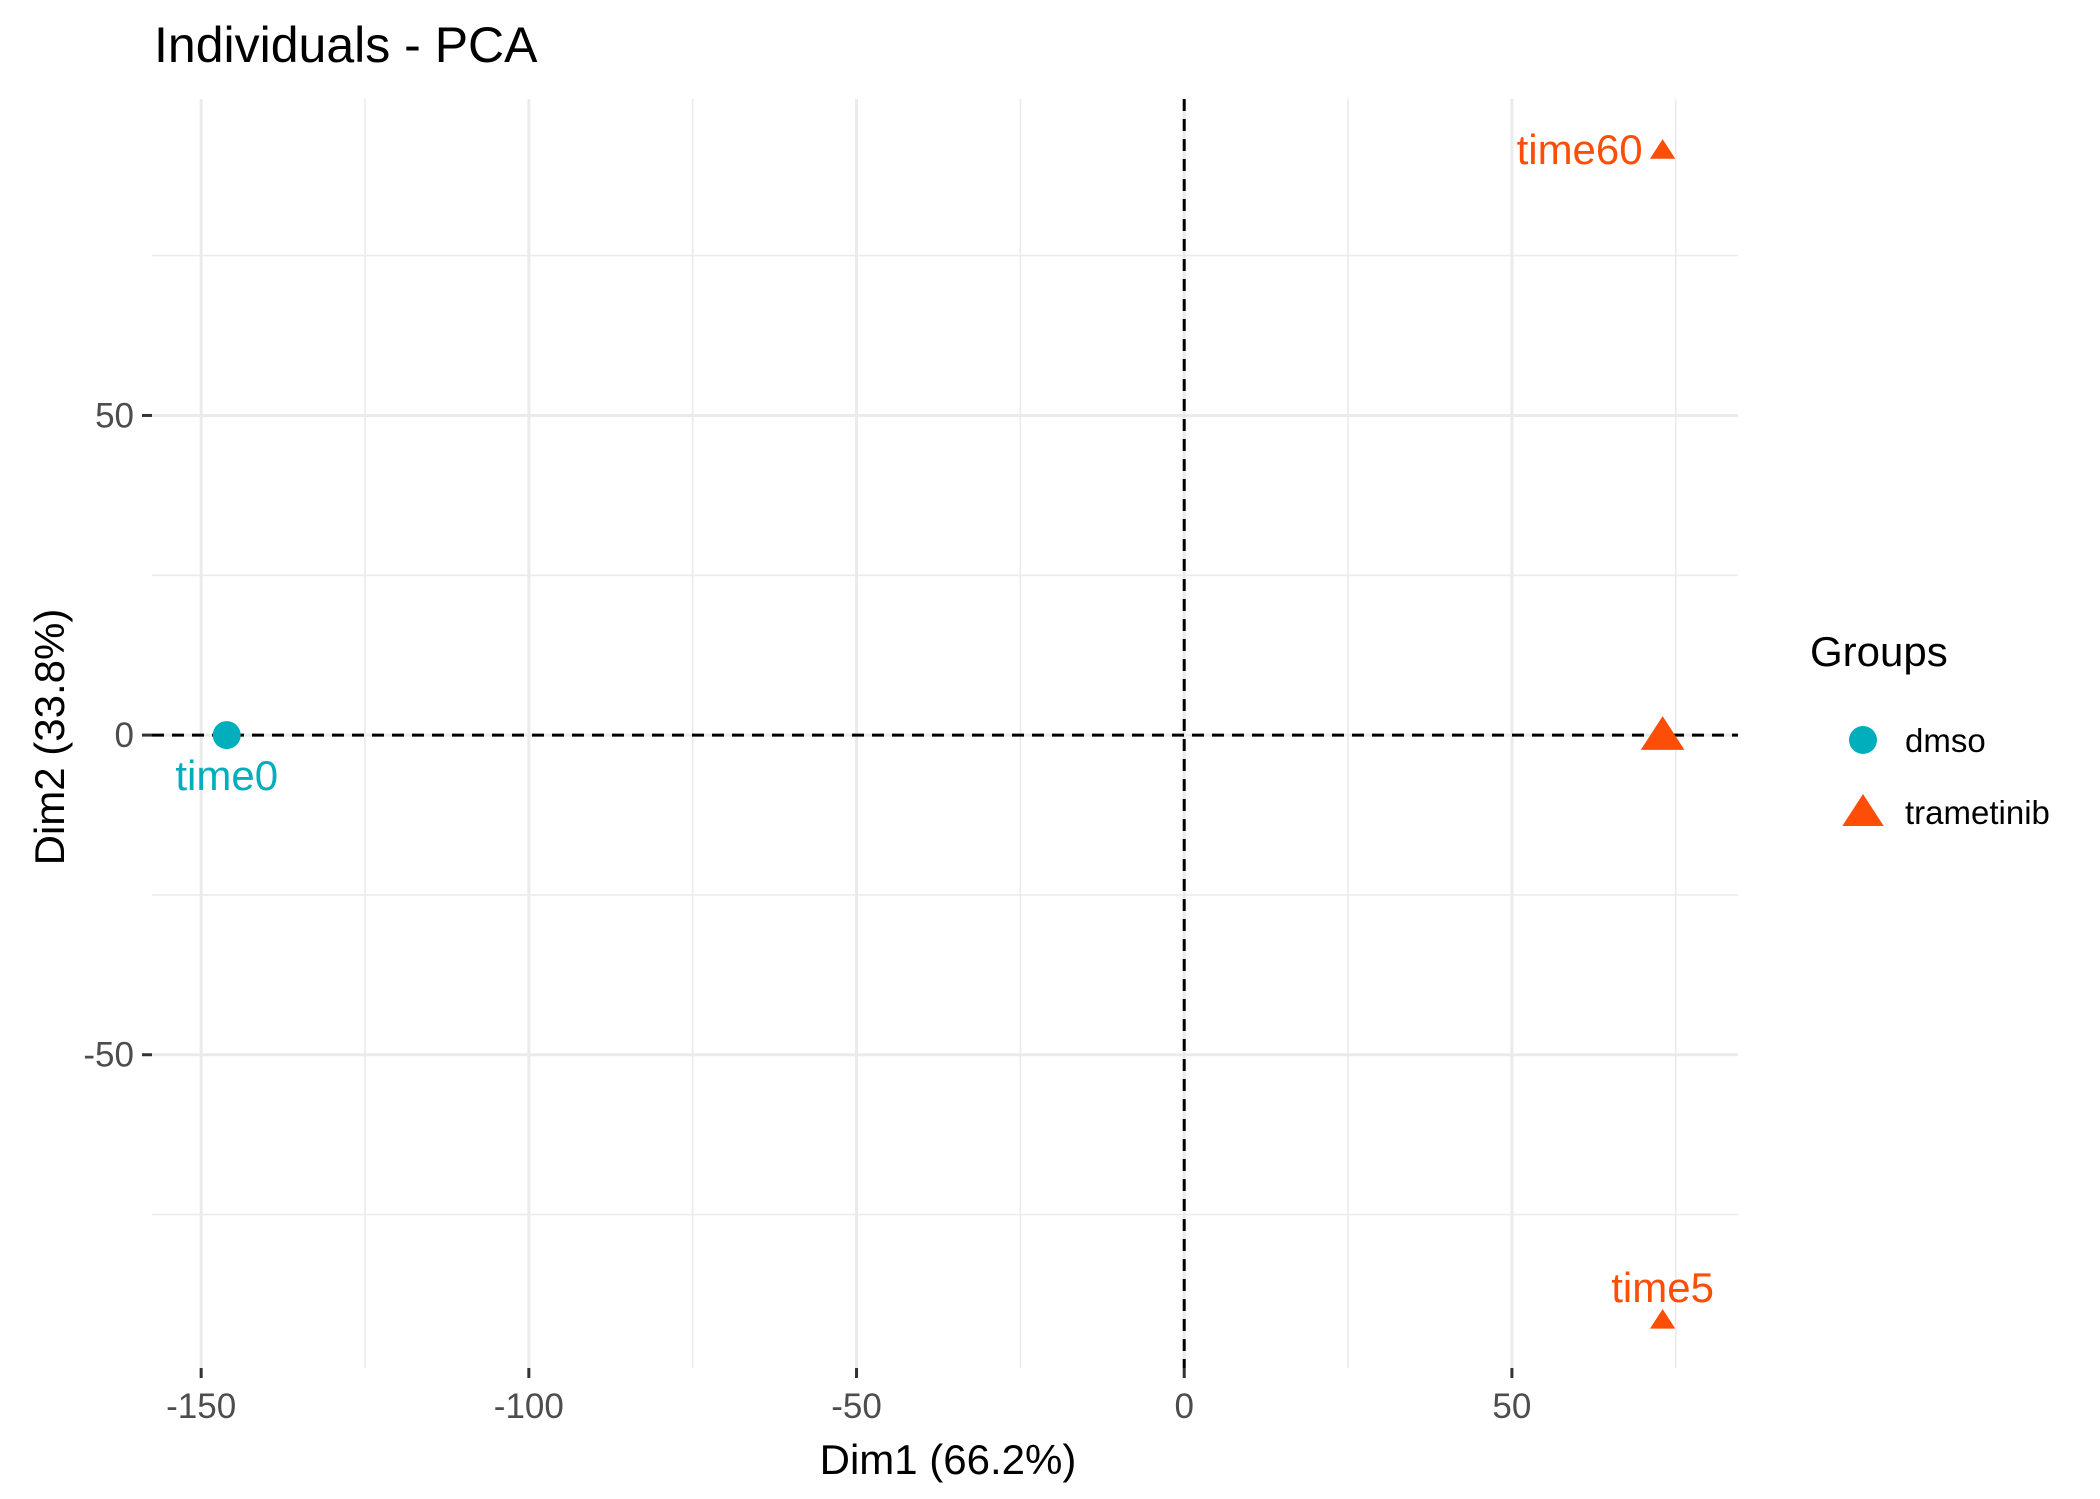 This screenshot has height=1499, width=2100. Describe the element at coordinates (226, 735) in the screenshot. I see `point-circle` at that location.